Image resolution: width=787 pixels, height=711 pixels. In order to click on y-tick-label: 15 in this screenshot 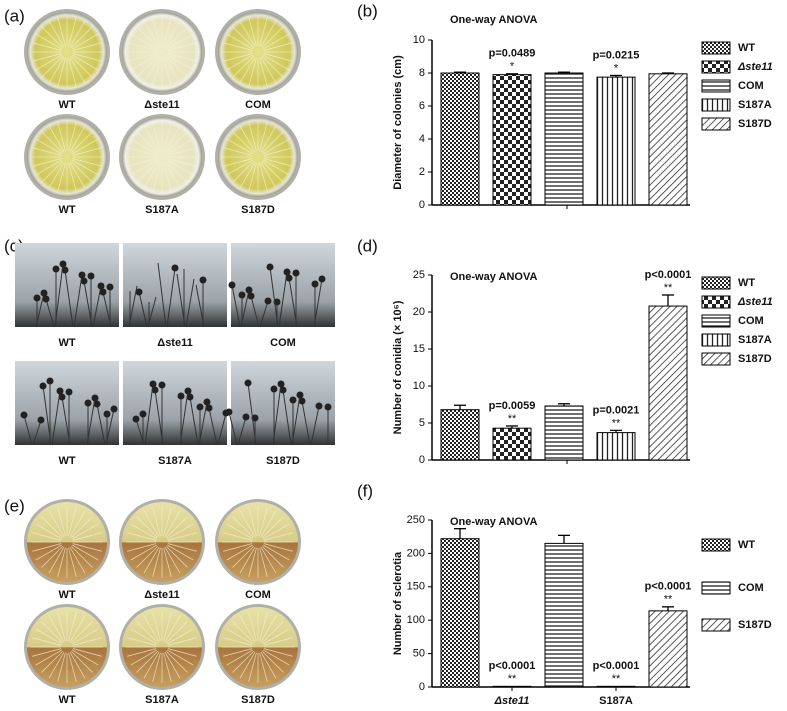, I will do `click(419, 349)`.